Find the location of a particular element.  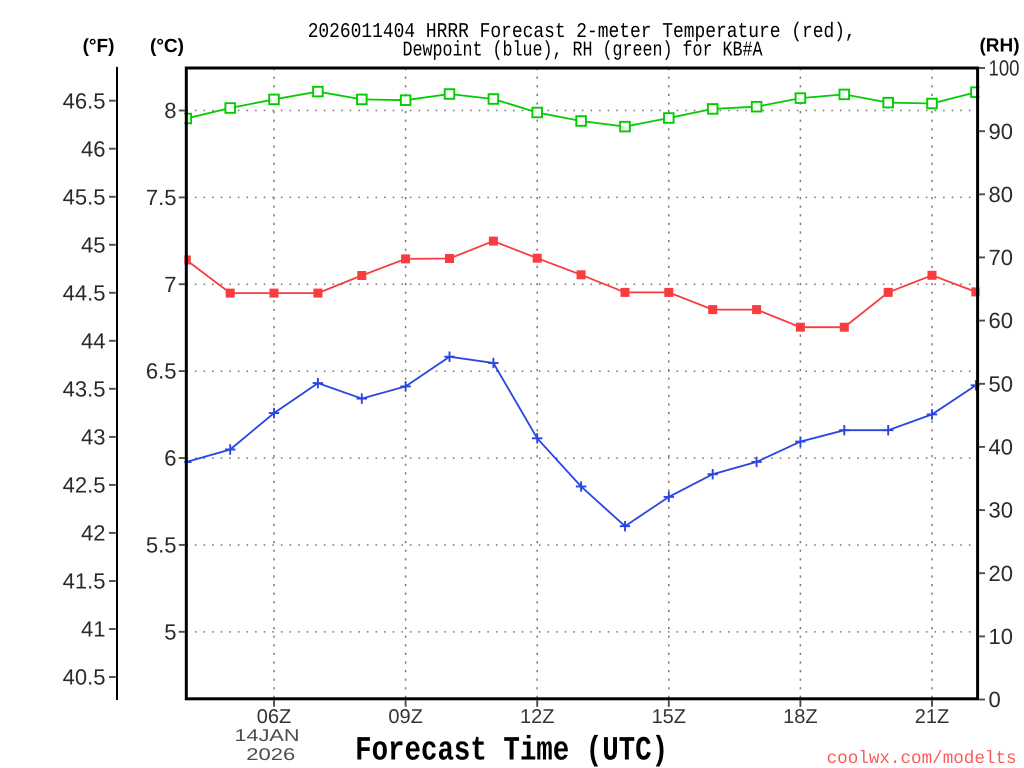

svg-text: 70 is located at coordinates (1001, 257).